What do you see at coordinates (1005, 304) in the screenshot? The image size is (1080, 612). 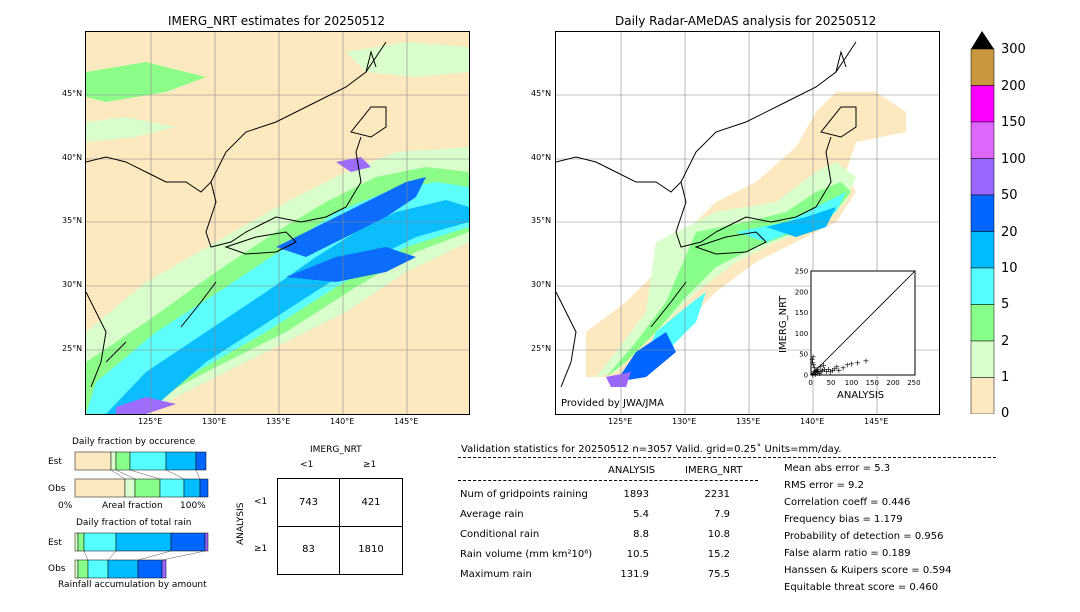 I see `colorbar-label-5: 5` at bounding box center [1005, 304].